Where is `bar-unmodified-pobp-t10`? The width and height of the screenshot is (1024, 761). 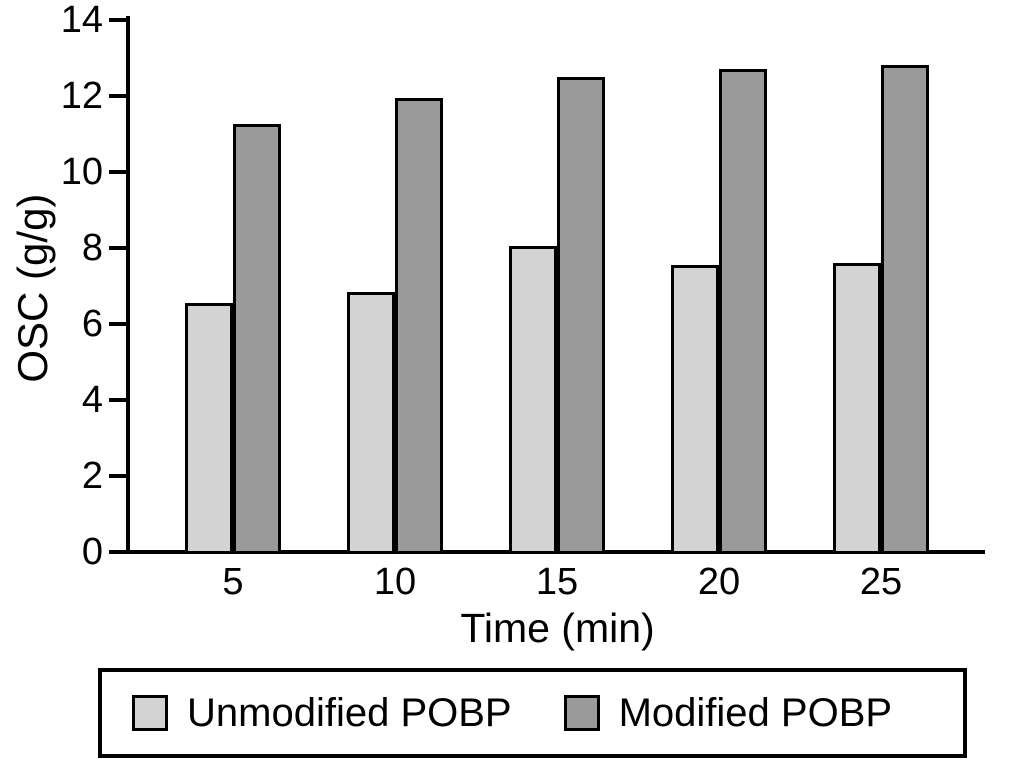
bar-unmodified-pobp-t10 is located at coordinates (371, 423).